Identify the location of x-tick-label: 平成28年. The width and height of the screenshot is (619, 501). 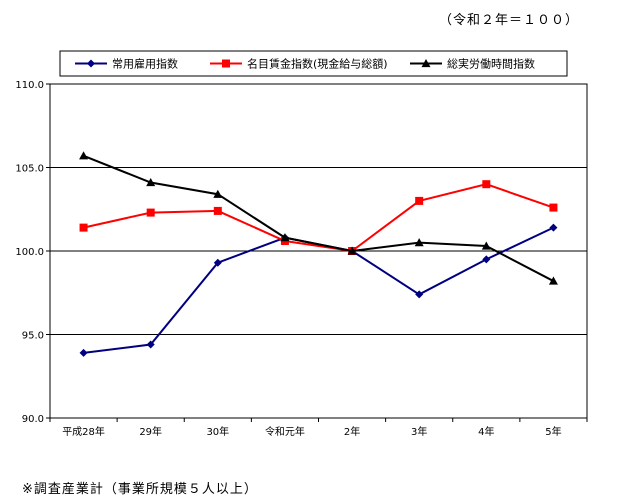
(83, 431).